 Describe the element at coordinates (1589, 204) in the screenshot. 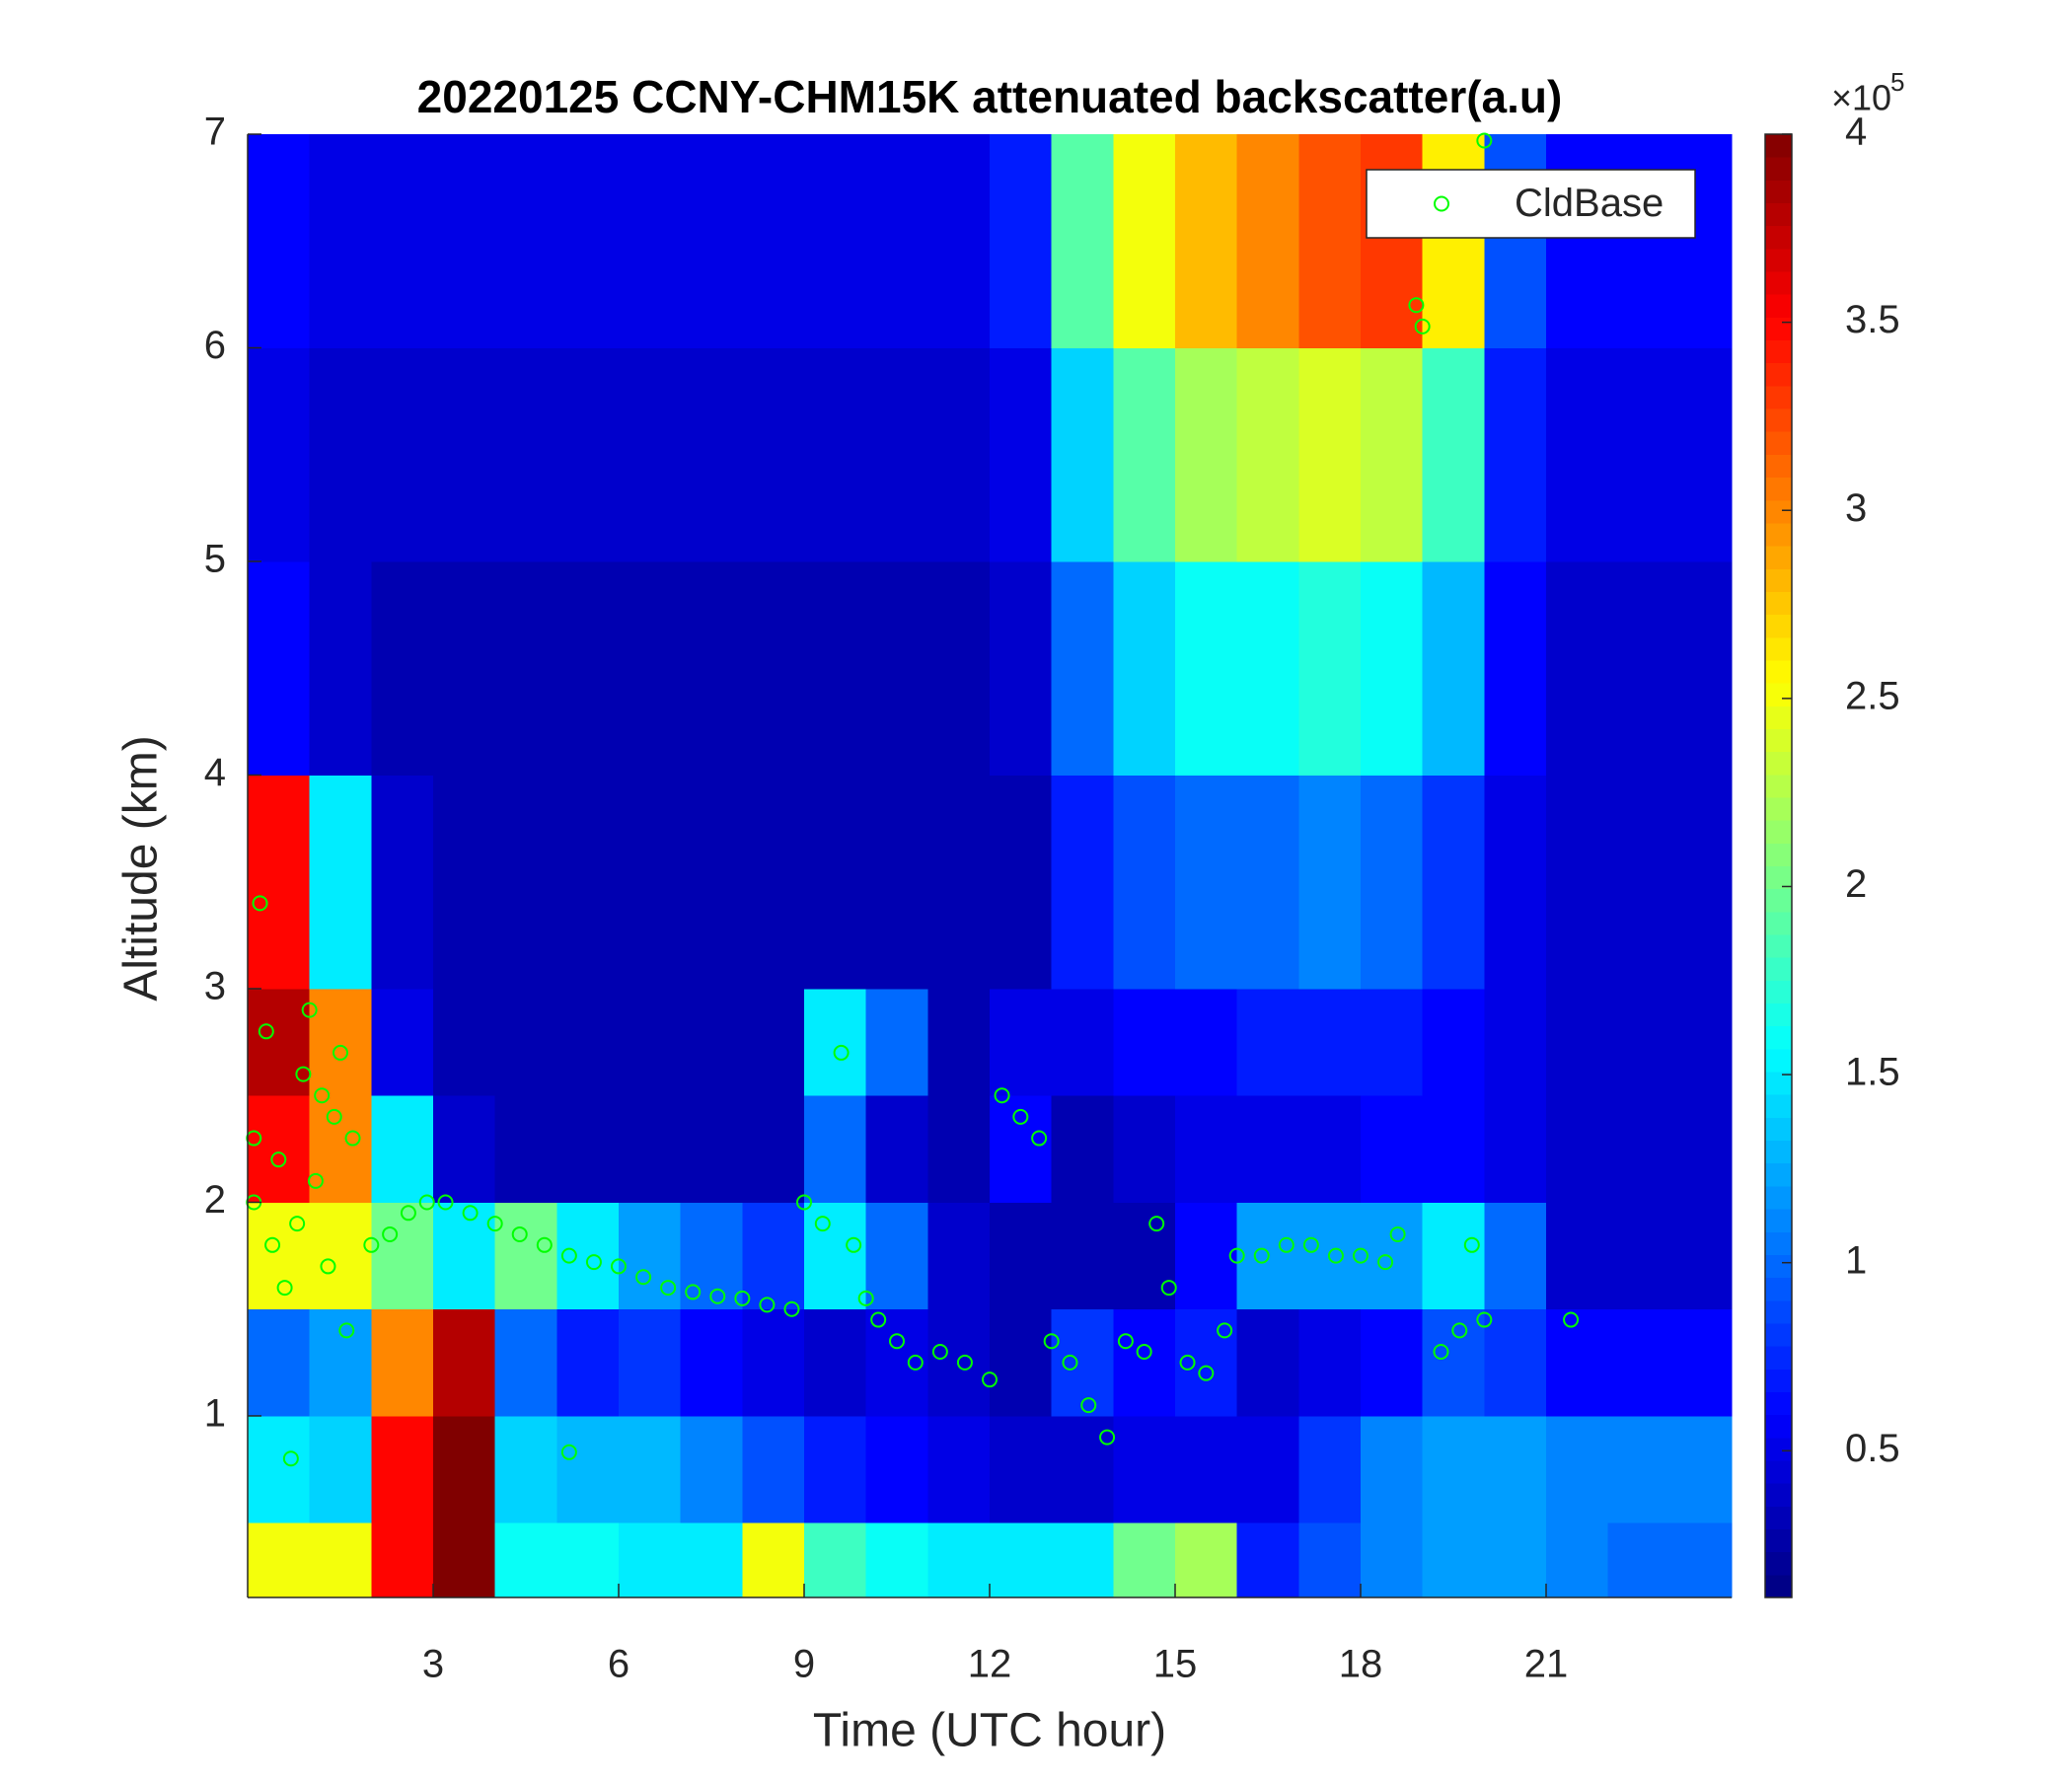

I see `legend-label: CldBase` at that location.